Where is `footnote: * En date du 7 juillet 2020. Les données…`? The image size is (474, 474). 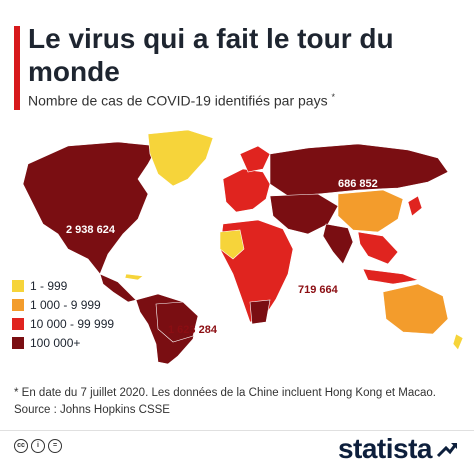
footnote: * En date du 7 juillet 2020. Les données… is located at coordinates (239, 402).